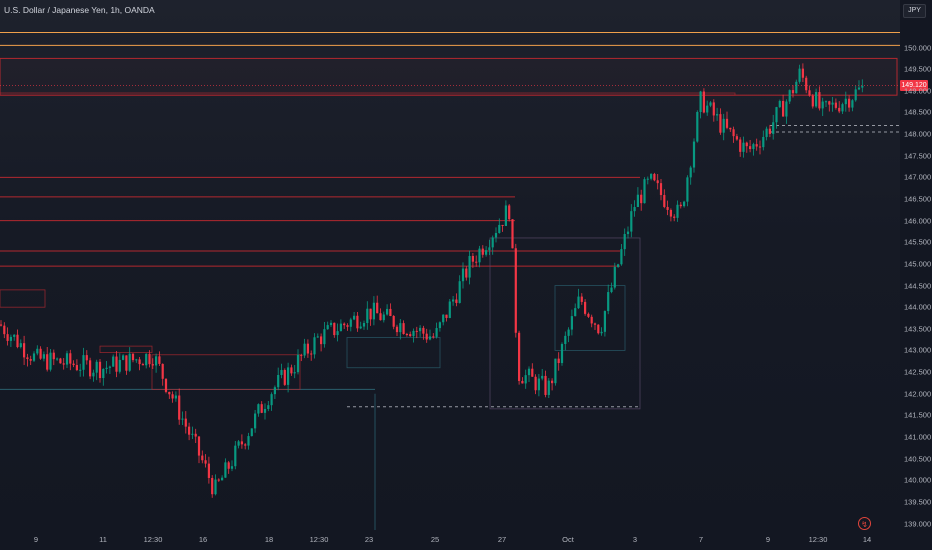 The width and height of the screenshot is (932, 550). What do you see at coordinates (918, 415) in the screenshot?
I see `y-tick-label: 141.500` at bounding box center [918, 415].